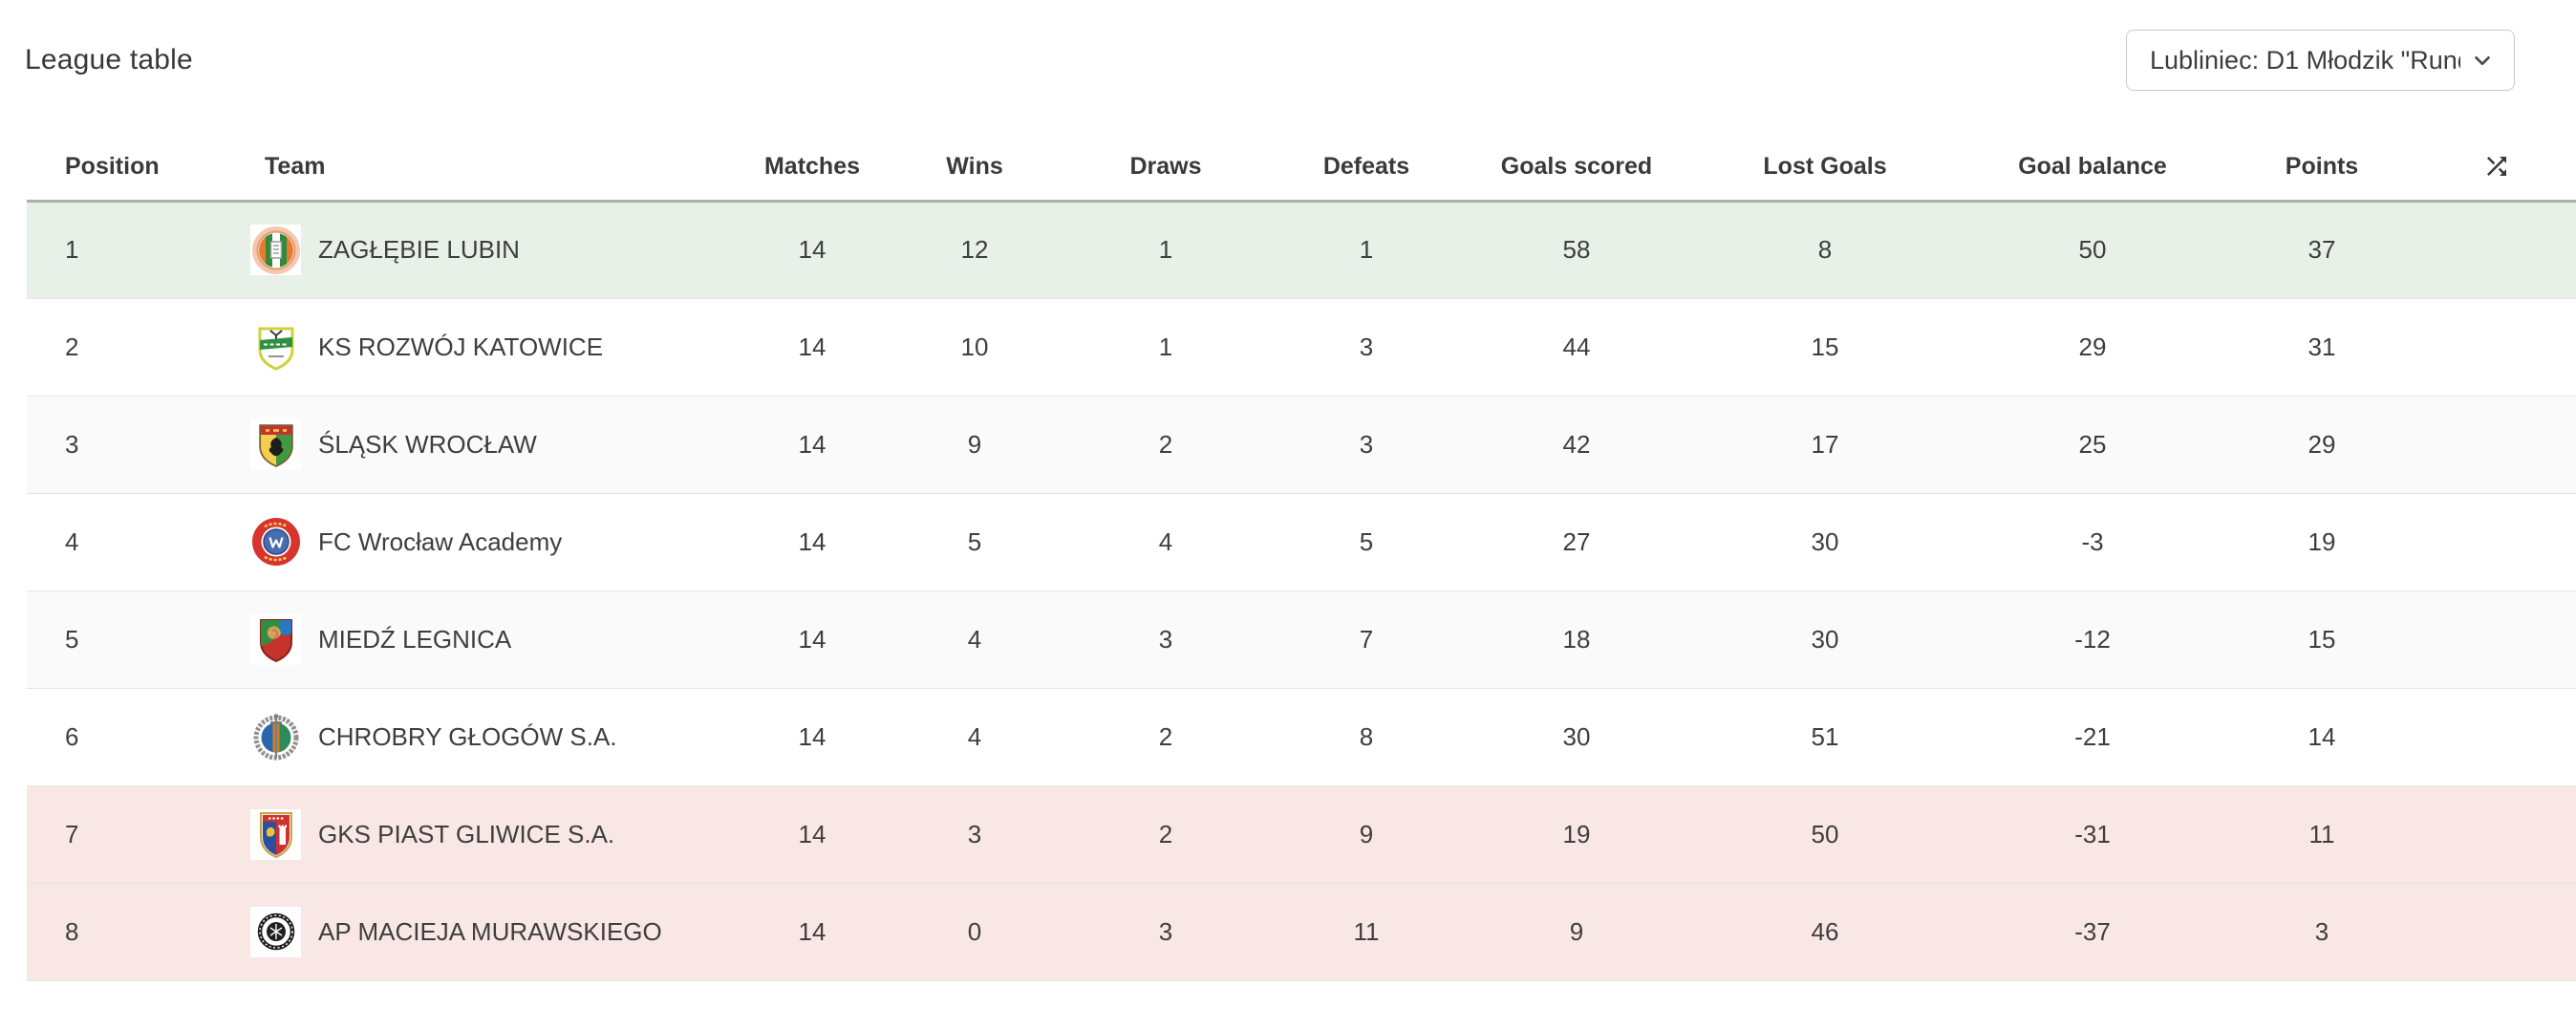 This screenshot has width=2576, height=1009. What do you see at coordinates (72, 249) in the screenshot?
I see `position-cell: 1` at bounding box center [72, 249].